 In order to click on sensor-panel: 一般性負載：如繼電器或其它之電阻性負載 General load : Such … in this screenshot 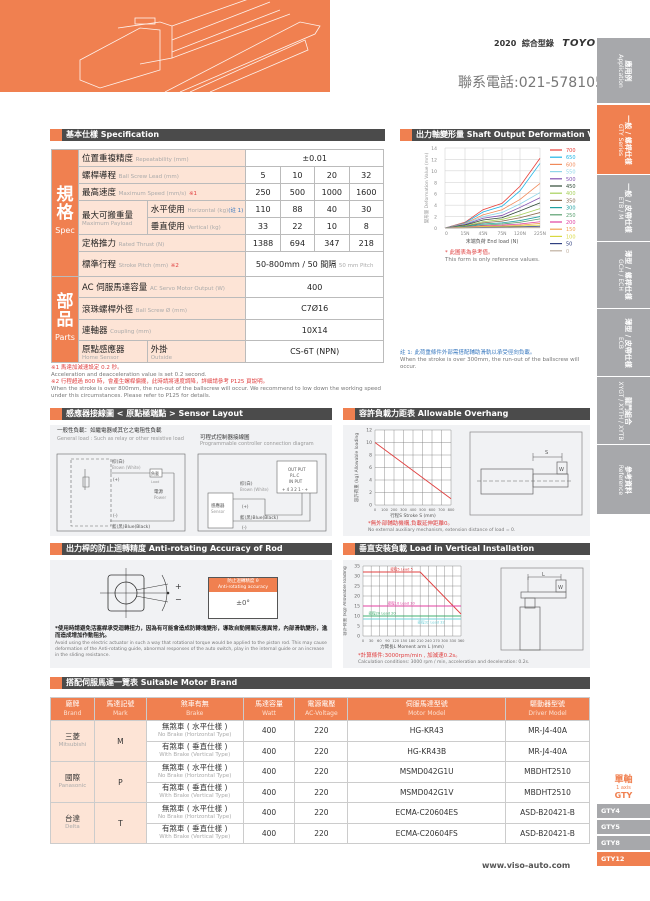, I will do `click(191, 480)`.